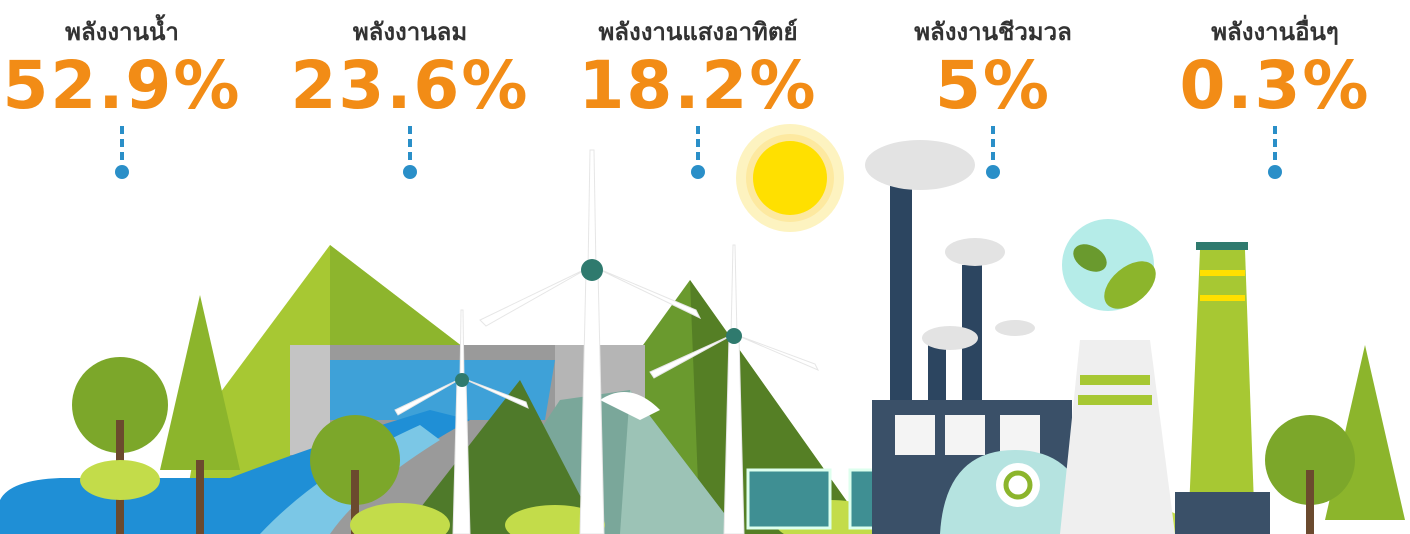 This screenshot has width=1410, height=534. I want to click on energy-item: พลังงานแสงอาทิตย์18.2%, so click(698, 98).